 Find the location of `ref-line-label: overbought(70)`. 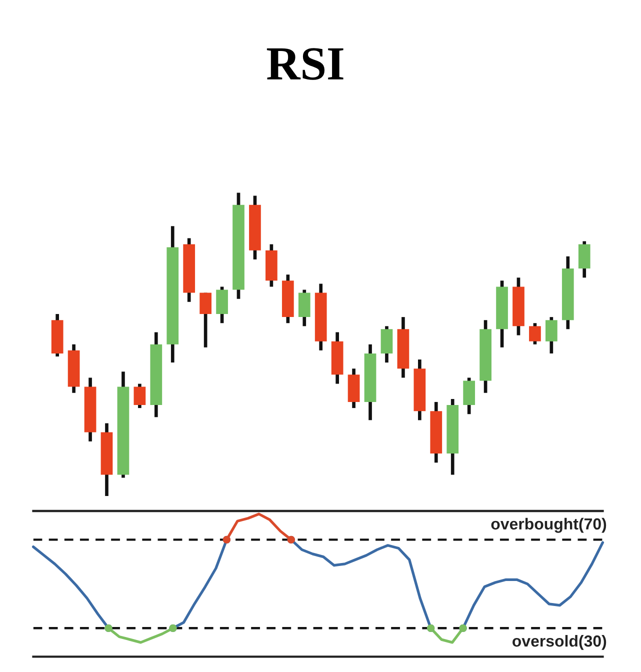

ref-line-label: overbought(70) is located at coordinates (548, 525).